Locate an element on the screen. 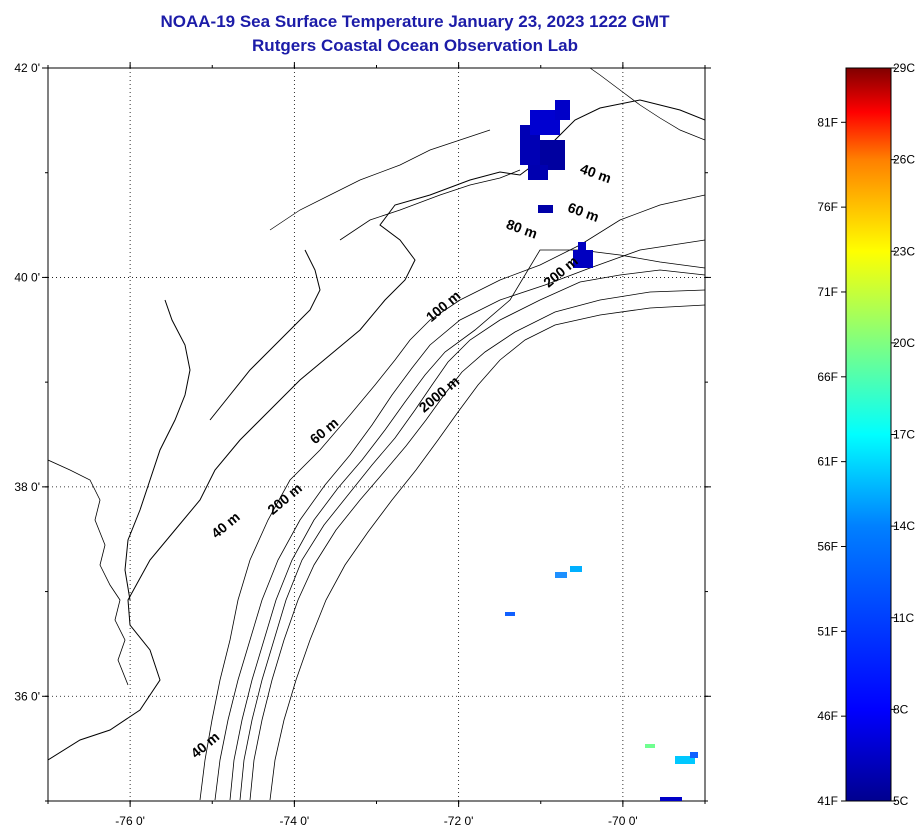 This screenshot has height=832, width=919. colorbar-fahrenheit-label: 46F is located at coordinates (827, 716).